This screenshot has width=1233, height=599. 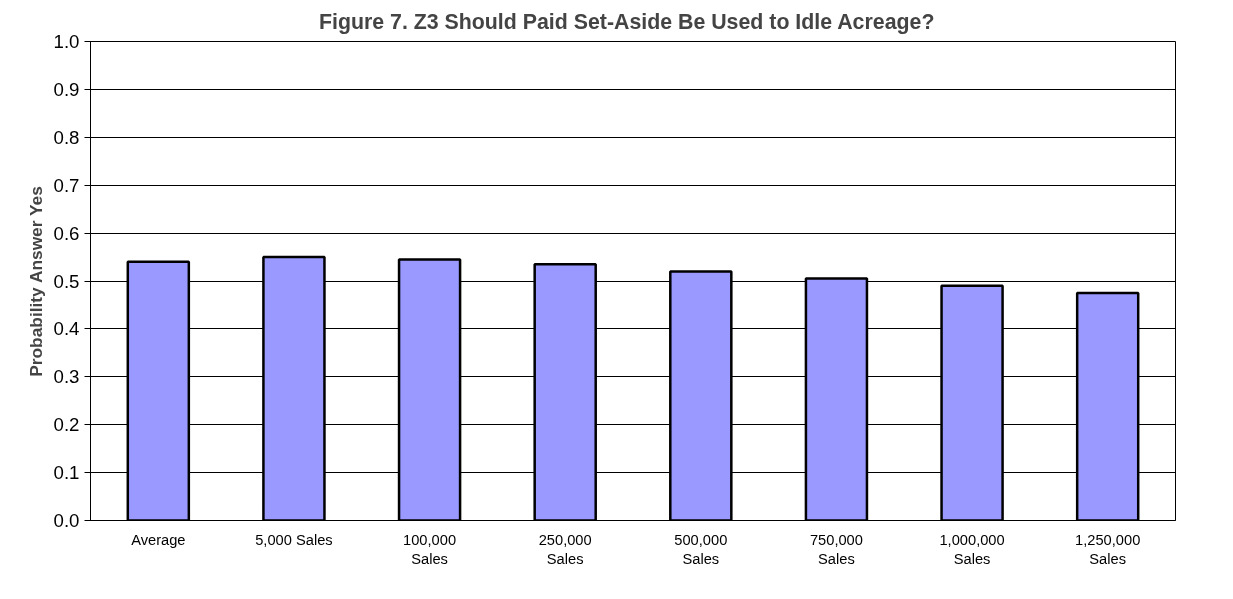 What do you see at coordinates (626, 22) in the screenshot?
I see `chart-title: Figure 7. Z3 Should Paid Set-Aside Be Used to Idle Acreage?` at bounding box center [626, 22].